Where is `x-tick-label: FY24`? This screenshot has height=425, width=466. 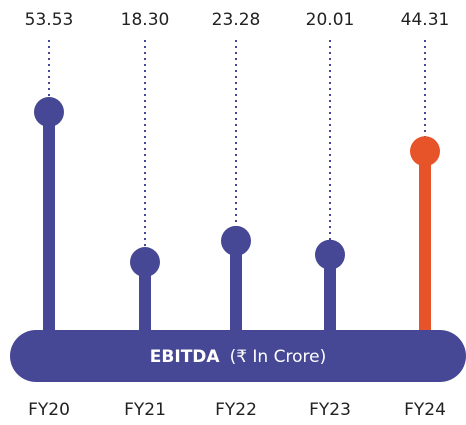 x-tick-label: FY24 is located at coordinates (425, 410).